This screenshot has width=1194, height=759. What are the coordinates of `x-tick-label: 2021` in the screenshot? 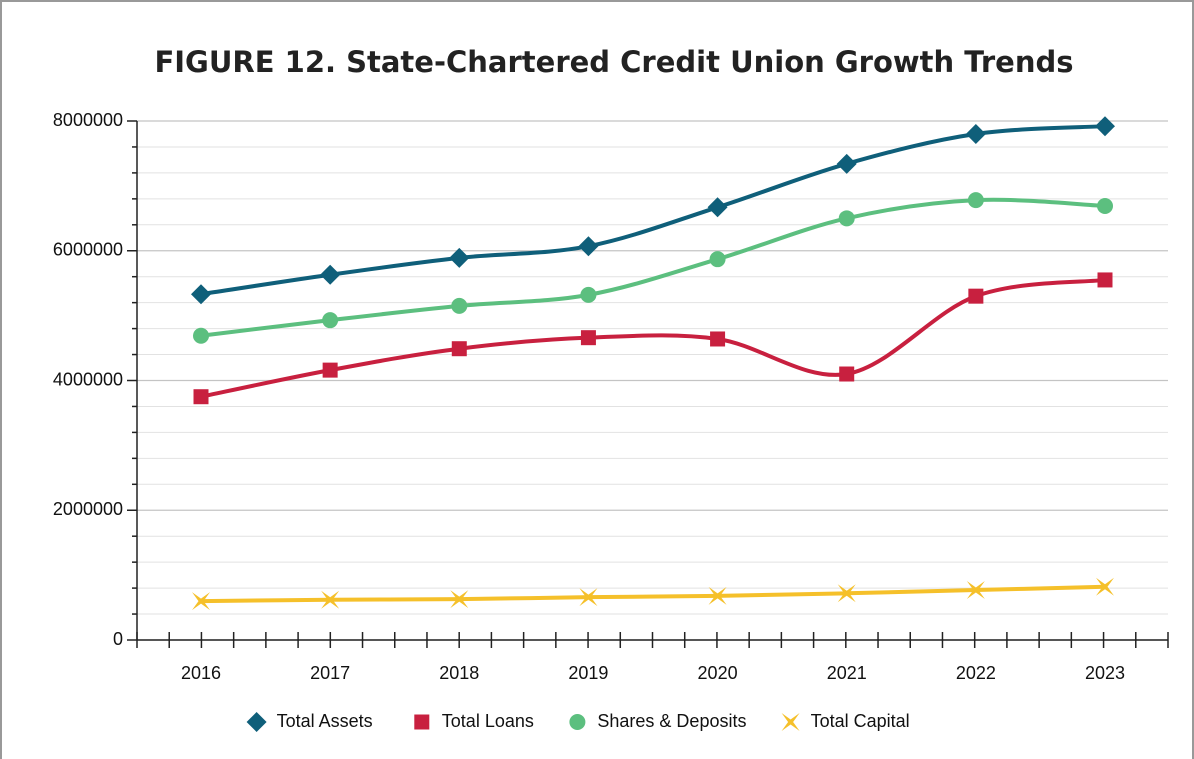 It's located at (847, 673).